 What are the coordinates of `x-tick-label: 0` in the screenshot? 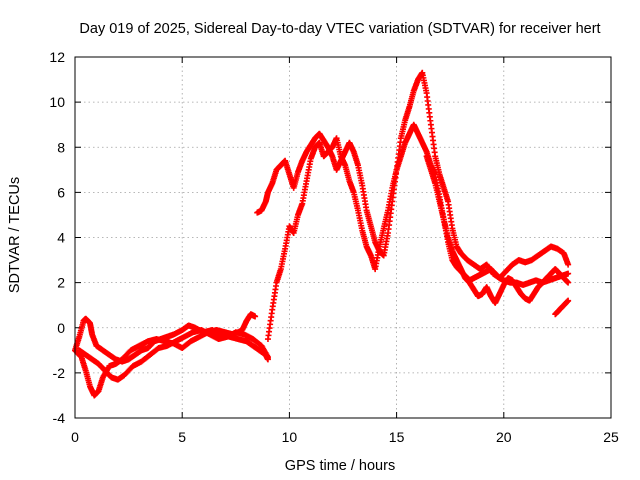 It's located at (75, 437).